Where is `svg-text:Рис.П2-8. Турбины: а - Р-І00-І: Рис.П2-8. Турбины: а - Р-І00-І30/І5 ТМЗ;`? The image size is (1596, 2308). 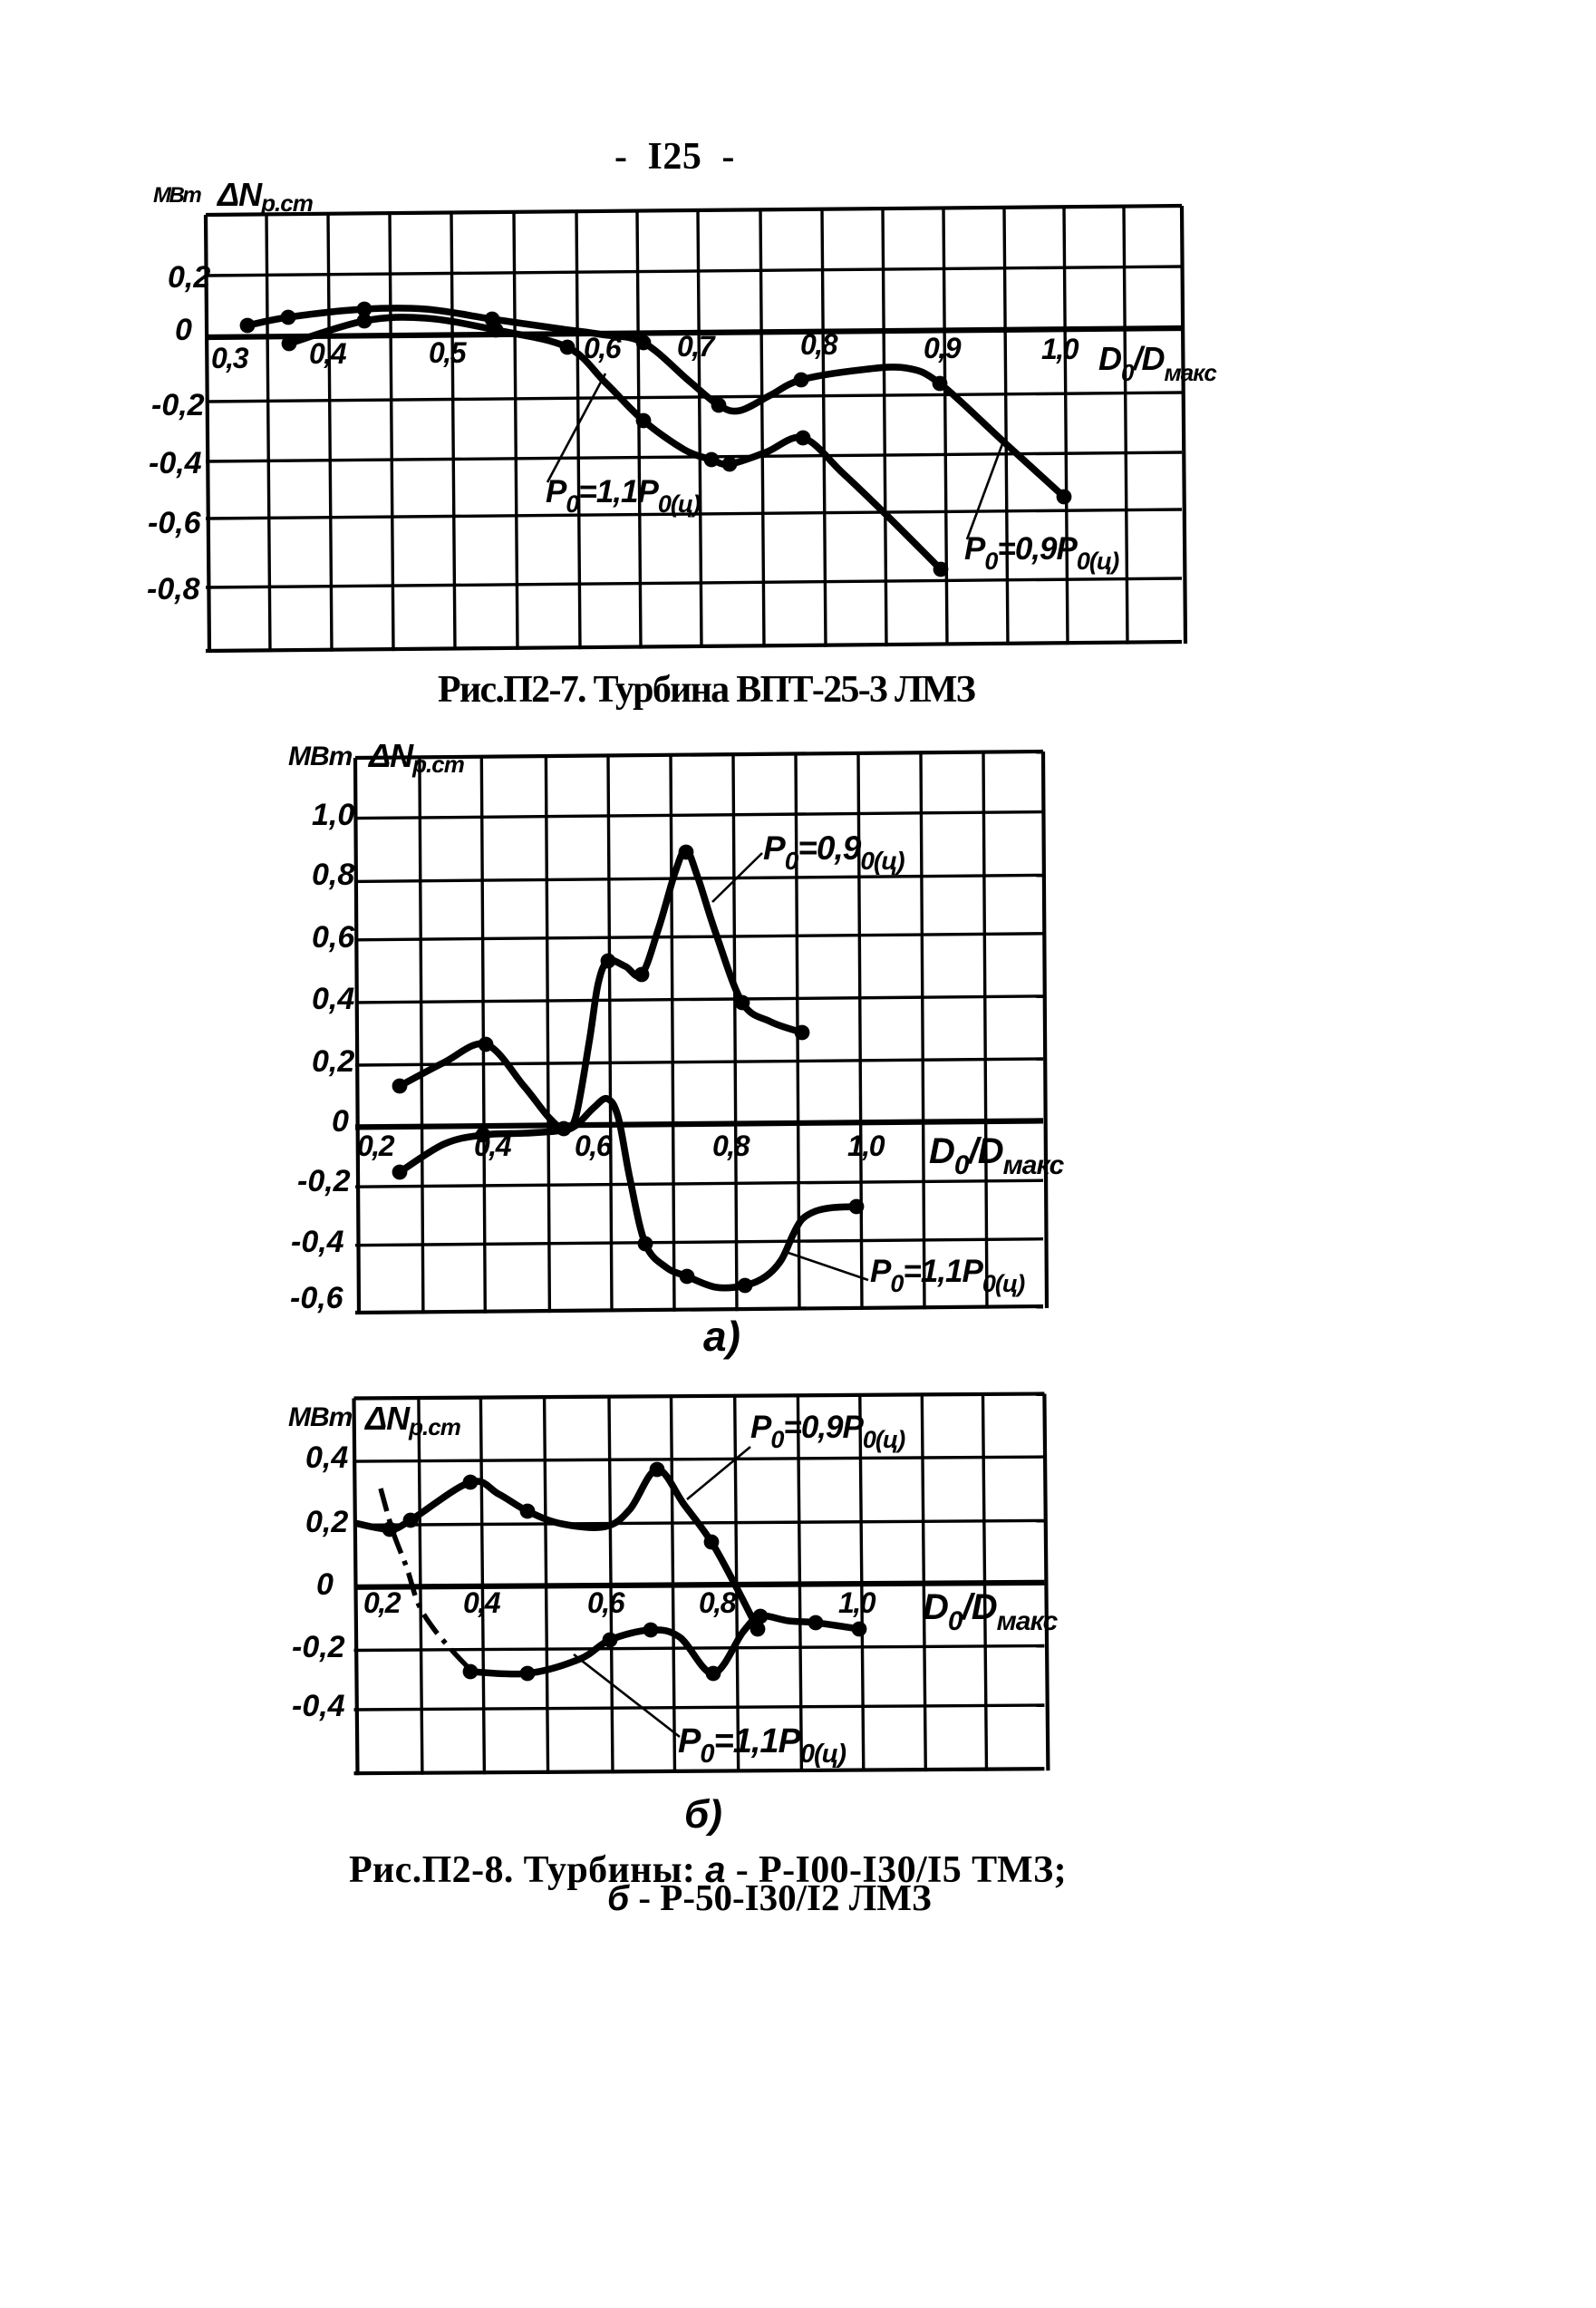
svg-text:Рис.П2-8. Турбины: а - Р-І00-І: Рис.П2-8. Турбины: а - Р-І00-І30/І5 ТМЗ; is located at coordinates (708, 1870).